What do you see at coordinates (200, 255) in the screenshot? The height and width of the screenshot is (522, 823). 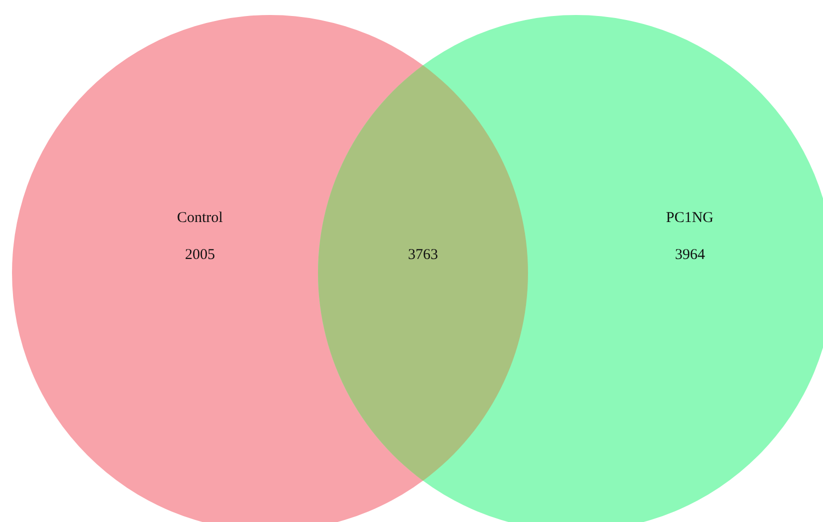 I see `data-label: 2005` at bounding box center [200, 255].